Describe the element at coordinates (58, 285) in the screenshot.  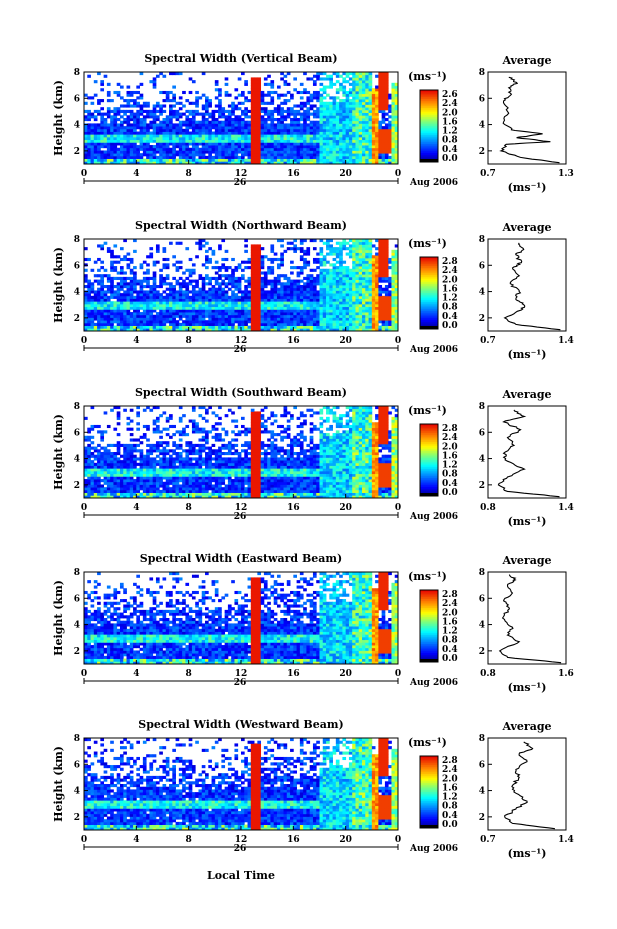
I see `y-axis-label: Height (km)` at that location.